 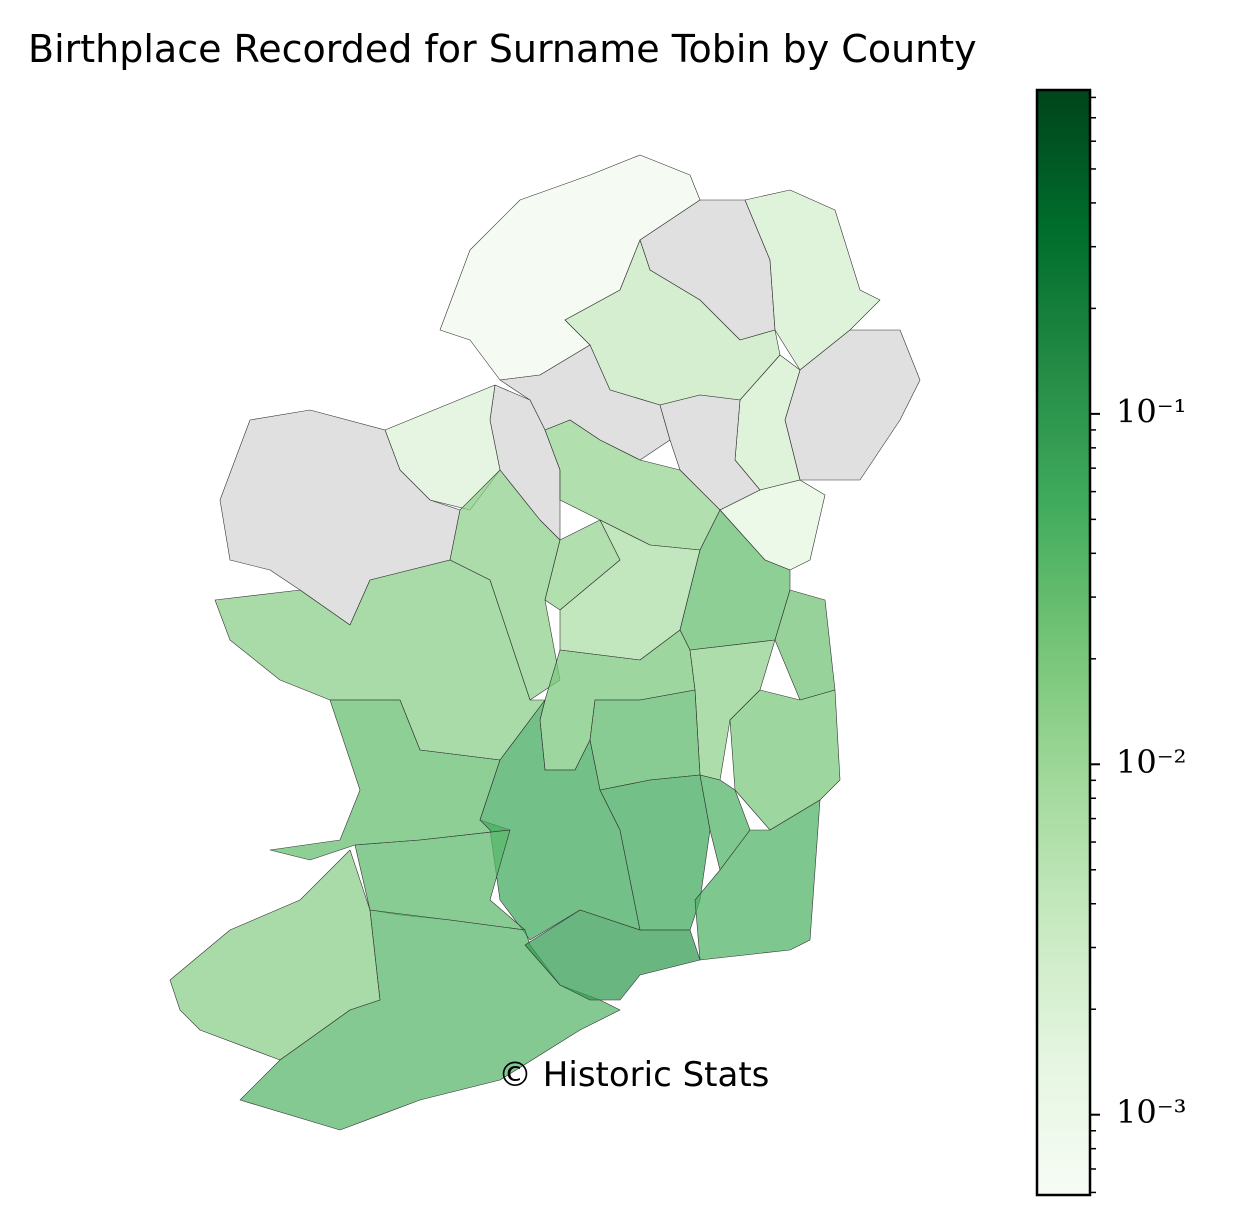 What do you see at coordinates (1151, 1112) in the screenshot?
I see `y-tick-label: 10⁻³` at bounding box center [1151, 1112].